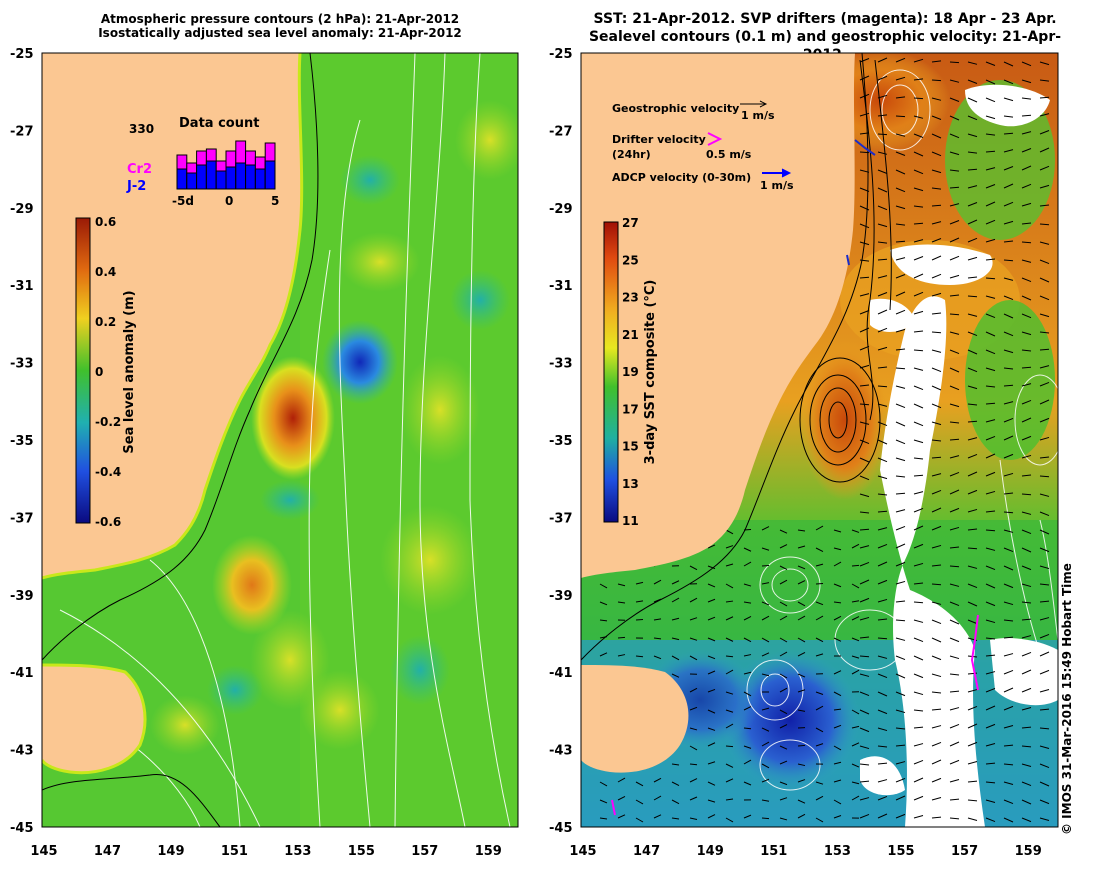  I want to click on x-tick-right: 145, so click(582, 851).